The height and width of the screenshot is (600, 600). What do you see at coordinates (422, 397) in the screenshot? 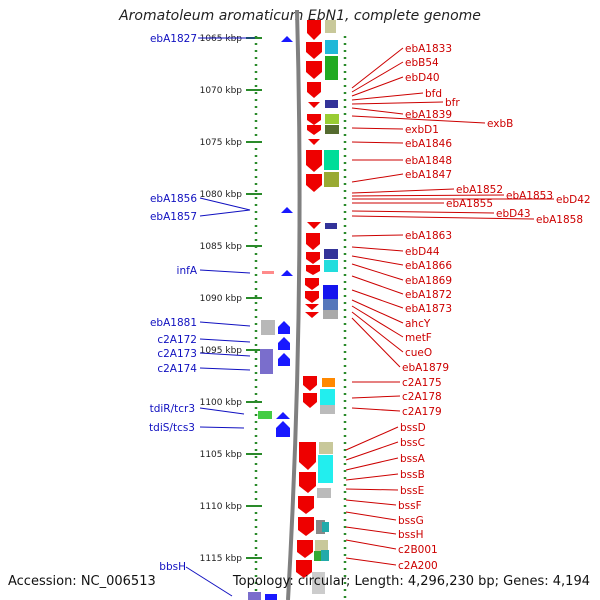
I see `right-label: c2A178` at bounding box center [422, 397].